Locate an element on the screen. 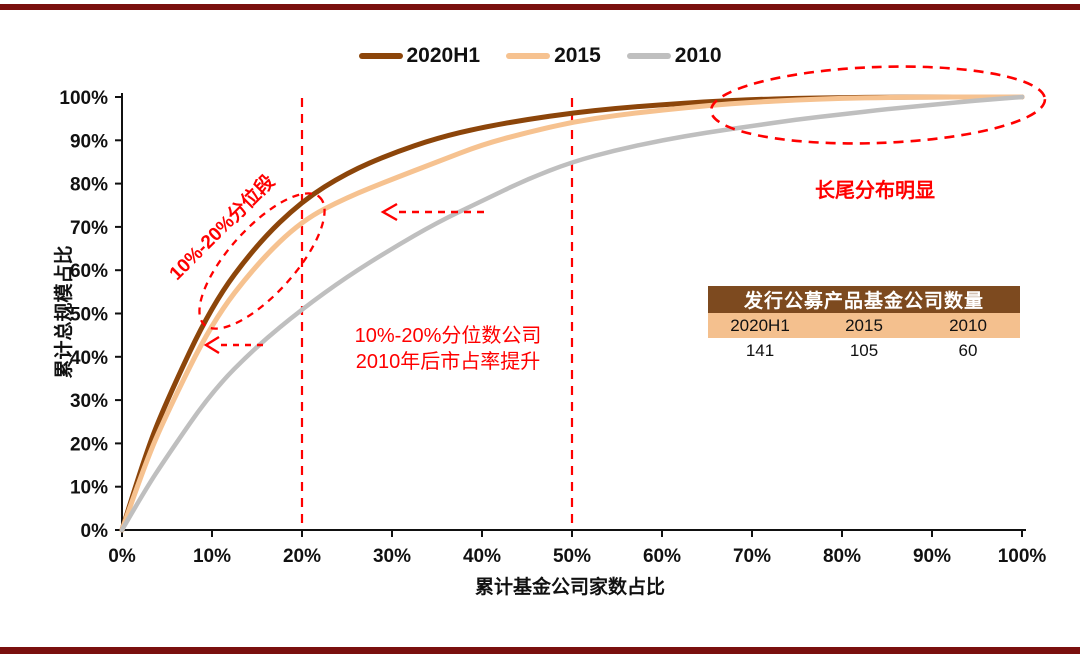 The height and width of the screenshot is (656, 1080). table-value-2010: 60 is located at coordinates (968, 350).